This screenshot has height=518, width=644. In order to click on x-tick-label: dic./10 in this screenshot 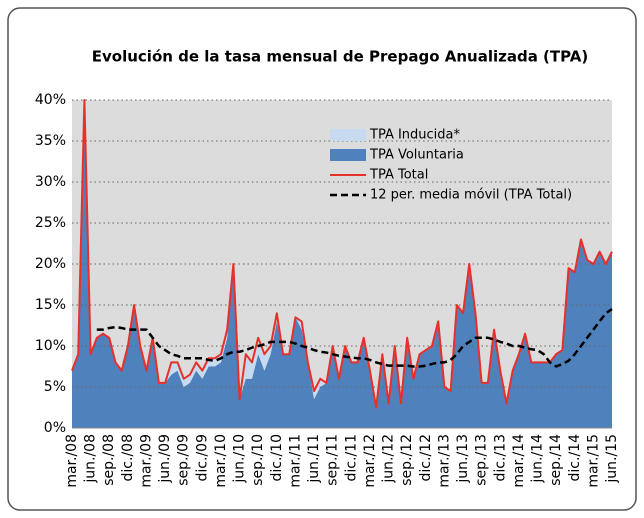, I will do `click(277, 457)`.